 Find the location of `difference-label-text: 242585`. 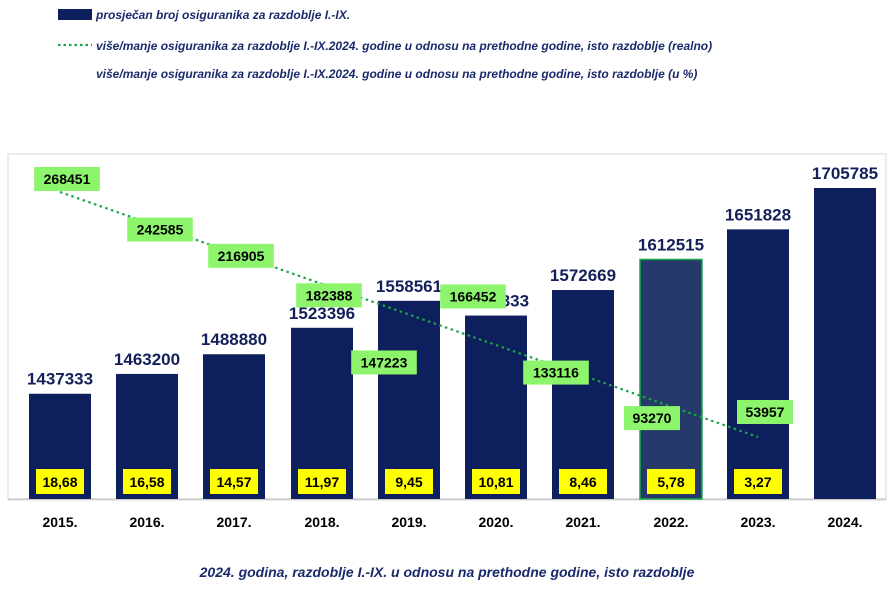

difference-label-text: 242585 is located at coordinates (160, 230).